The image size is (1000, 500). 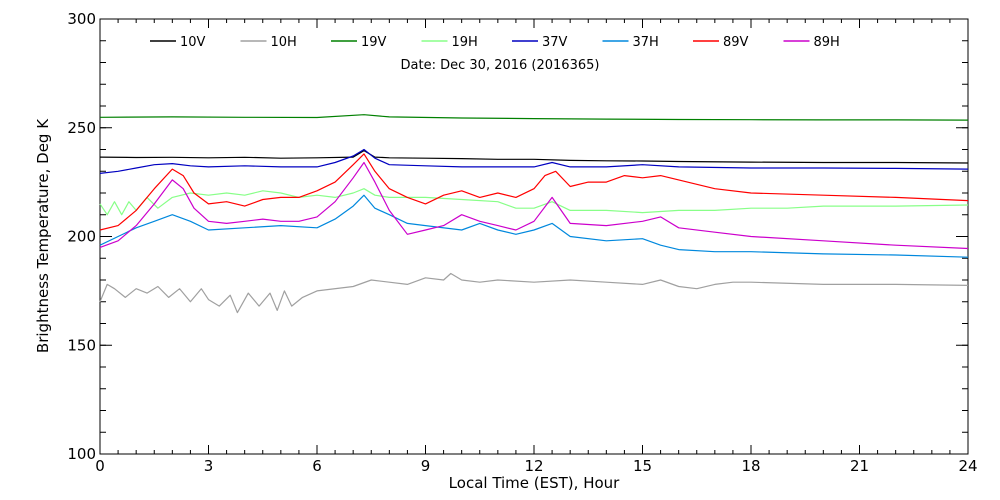 I want to click on x-tick-label: 3, so click(x=209, y=466).